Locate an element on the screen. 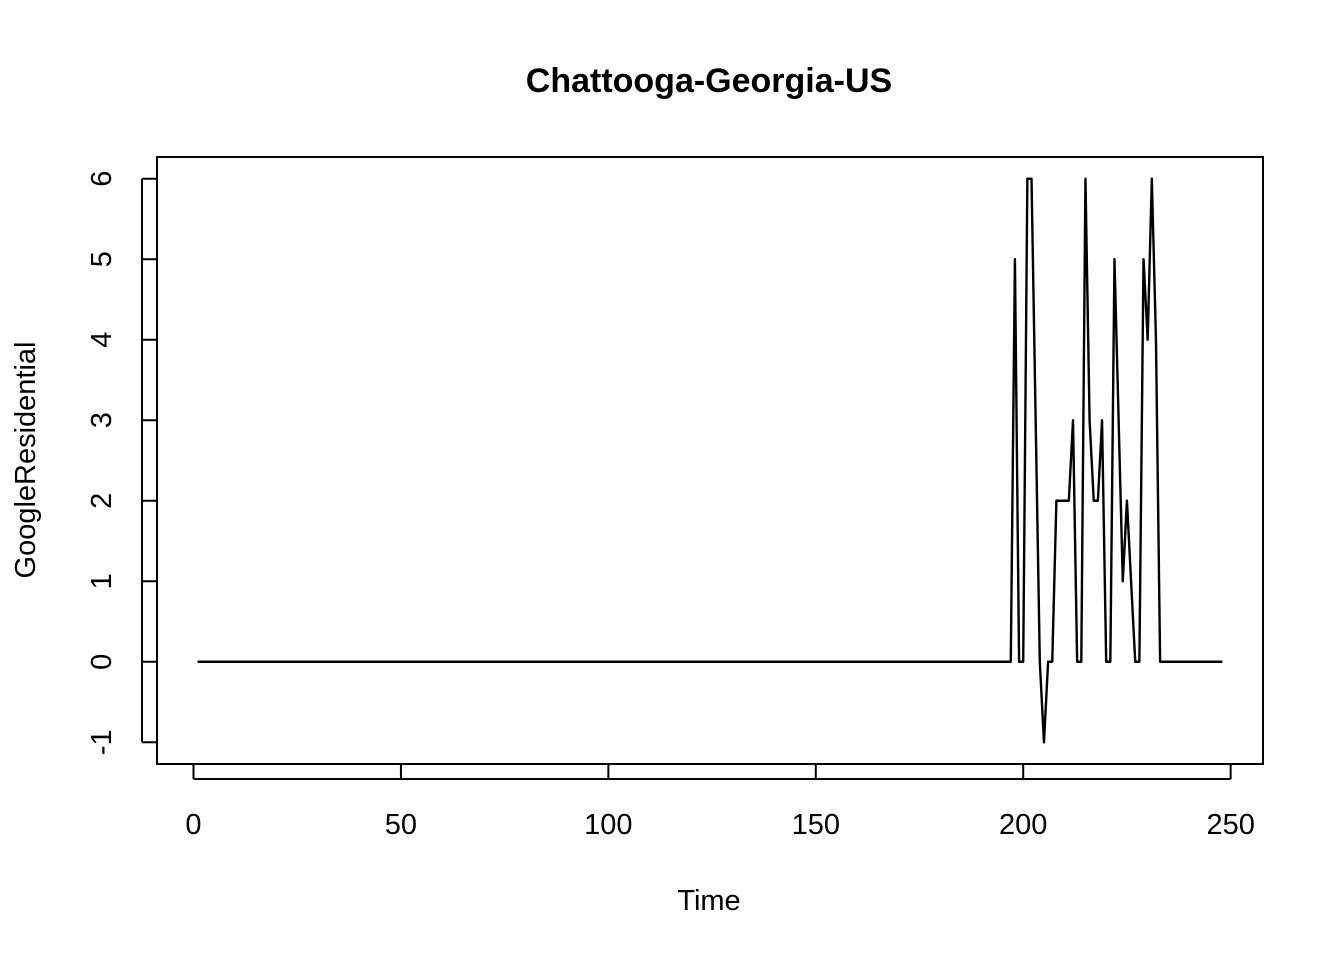 Image resolution: width=1344 pixels, height=960 pixels. y-tick-label: 6 is located at coordinates (102, 179).